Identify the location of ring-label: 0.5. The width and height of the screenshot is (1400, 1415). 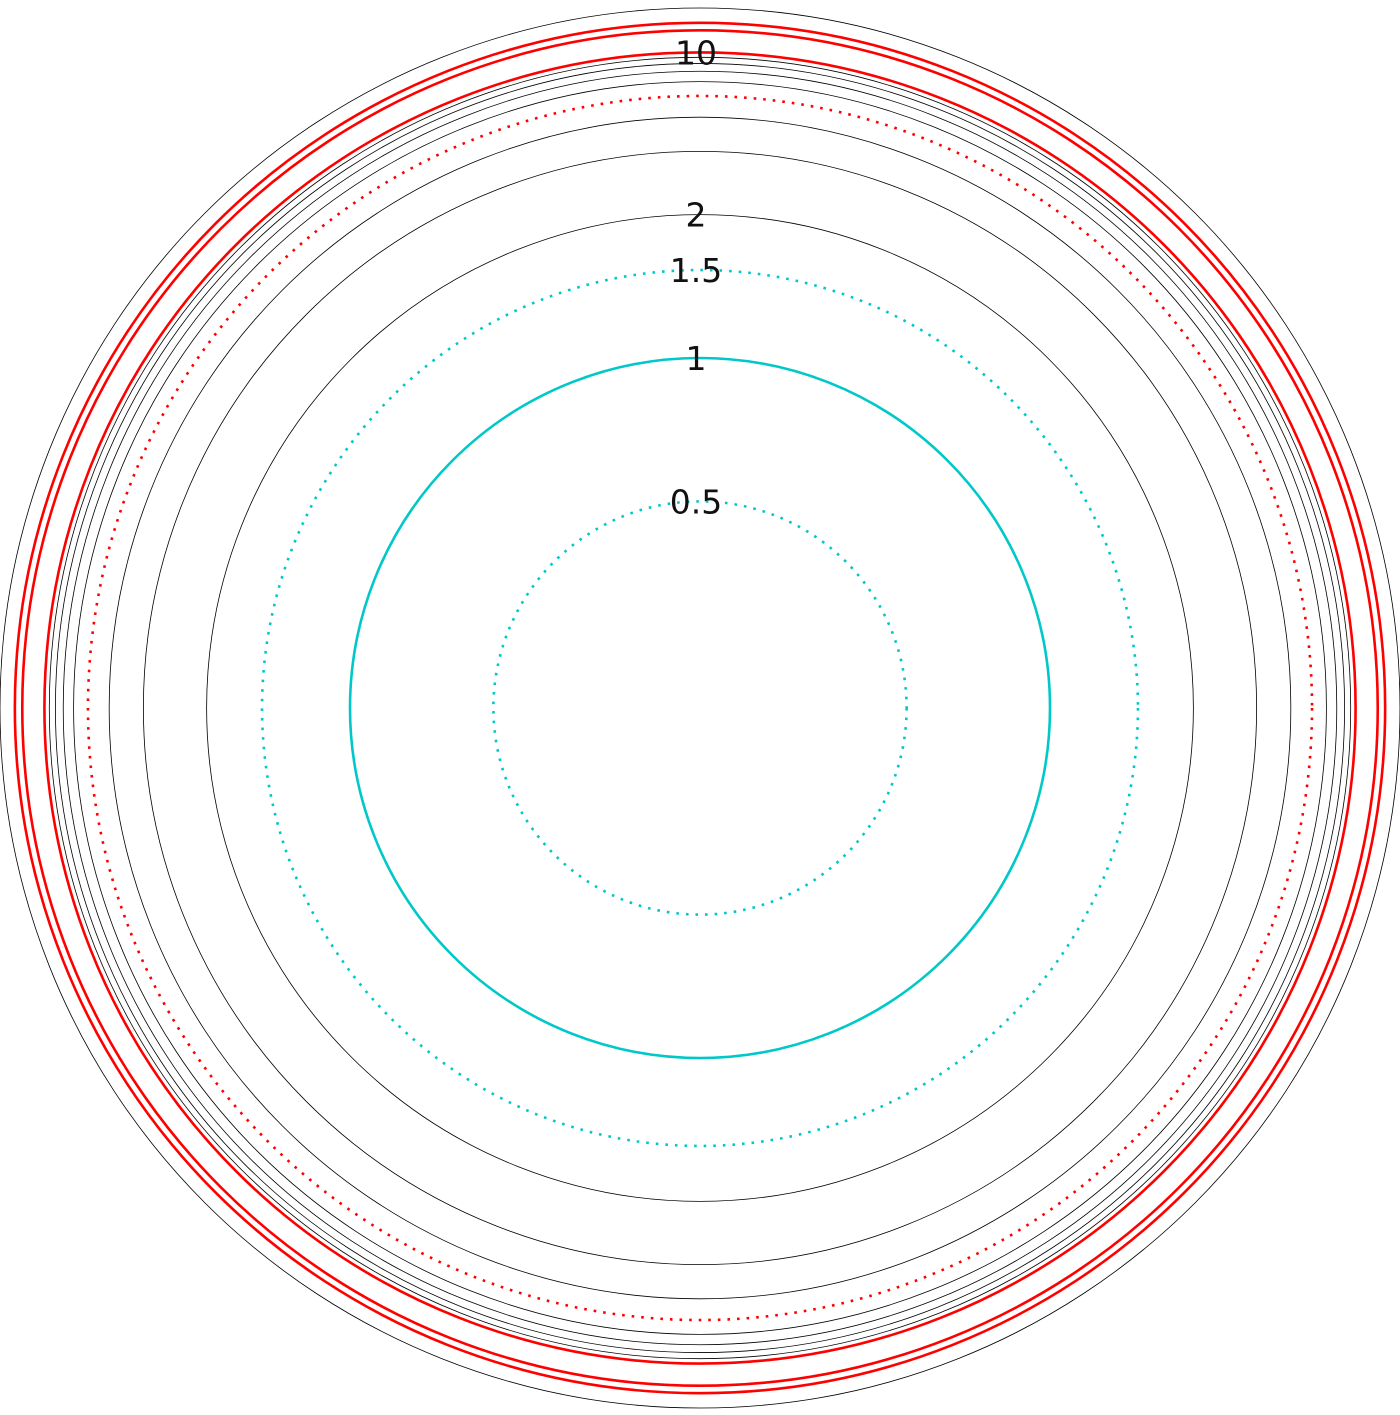
(696, 501).